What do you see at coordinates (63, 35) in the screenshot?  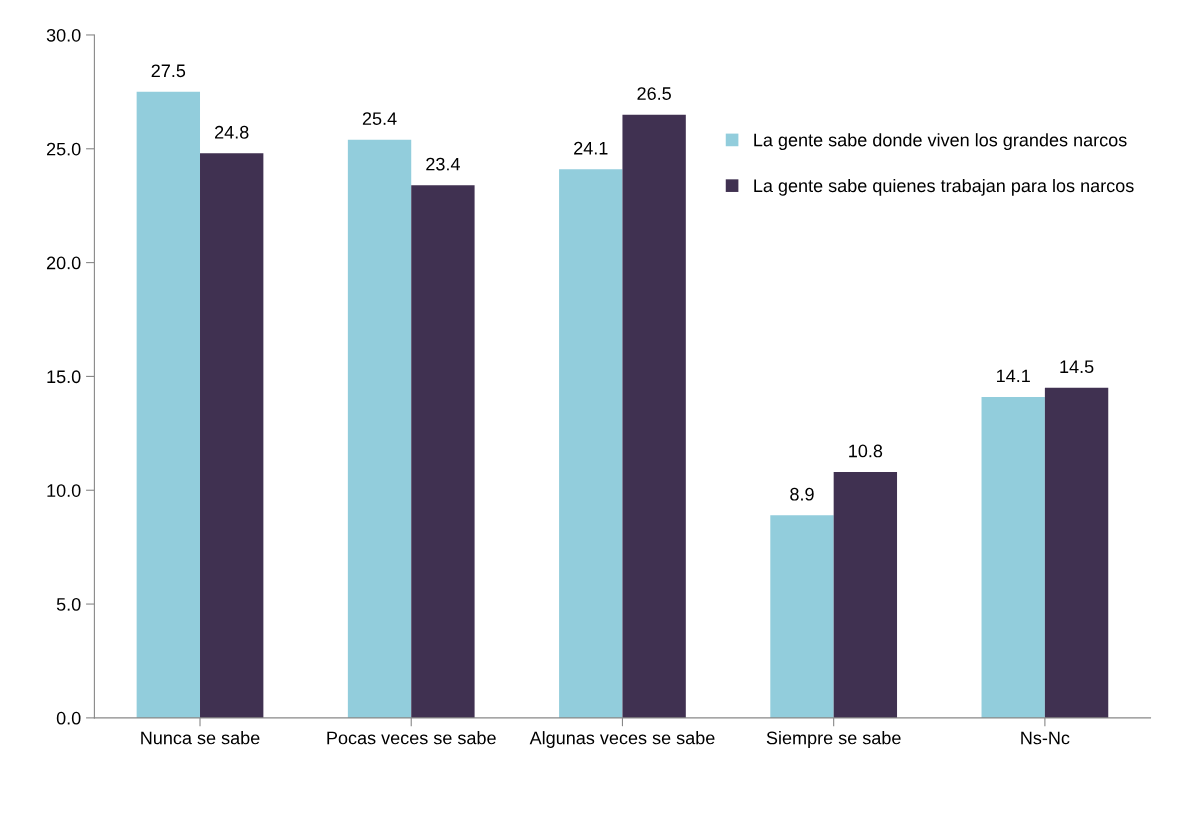 I see `y-tick-label: 30.0` at bounding box center [63, 35].